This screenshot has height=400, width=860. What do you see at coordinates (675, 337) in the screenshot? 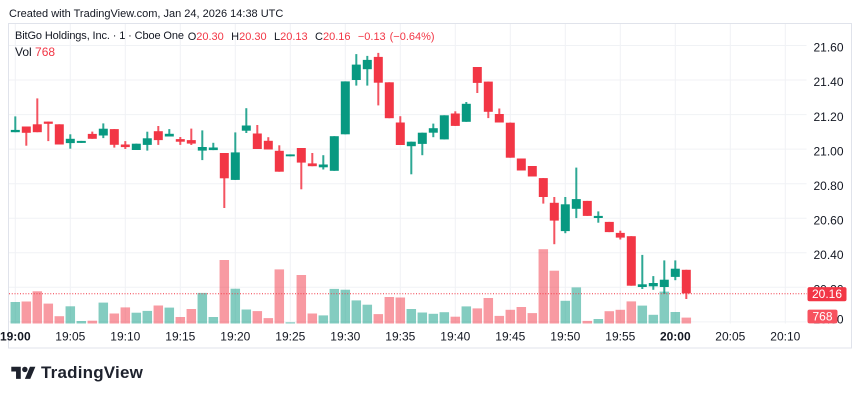
I see `svg-text: 20:00` at bounding box center [675, 337].